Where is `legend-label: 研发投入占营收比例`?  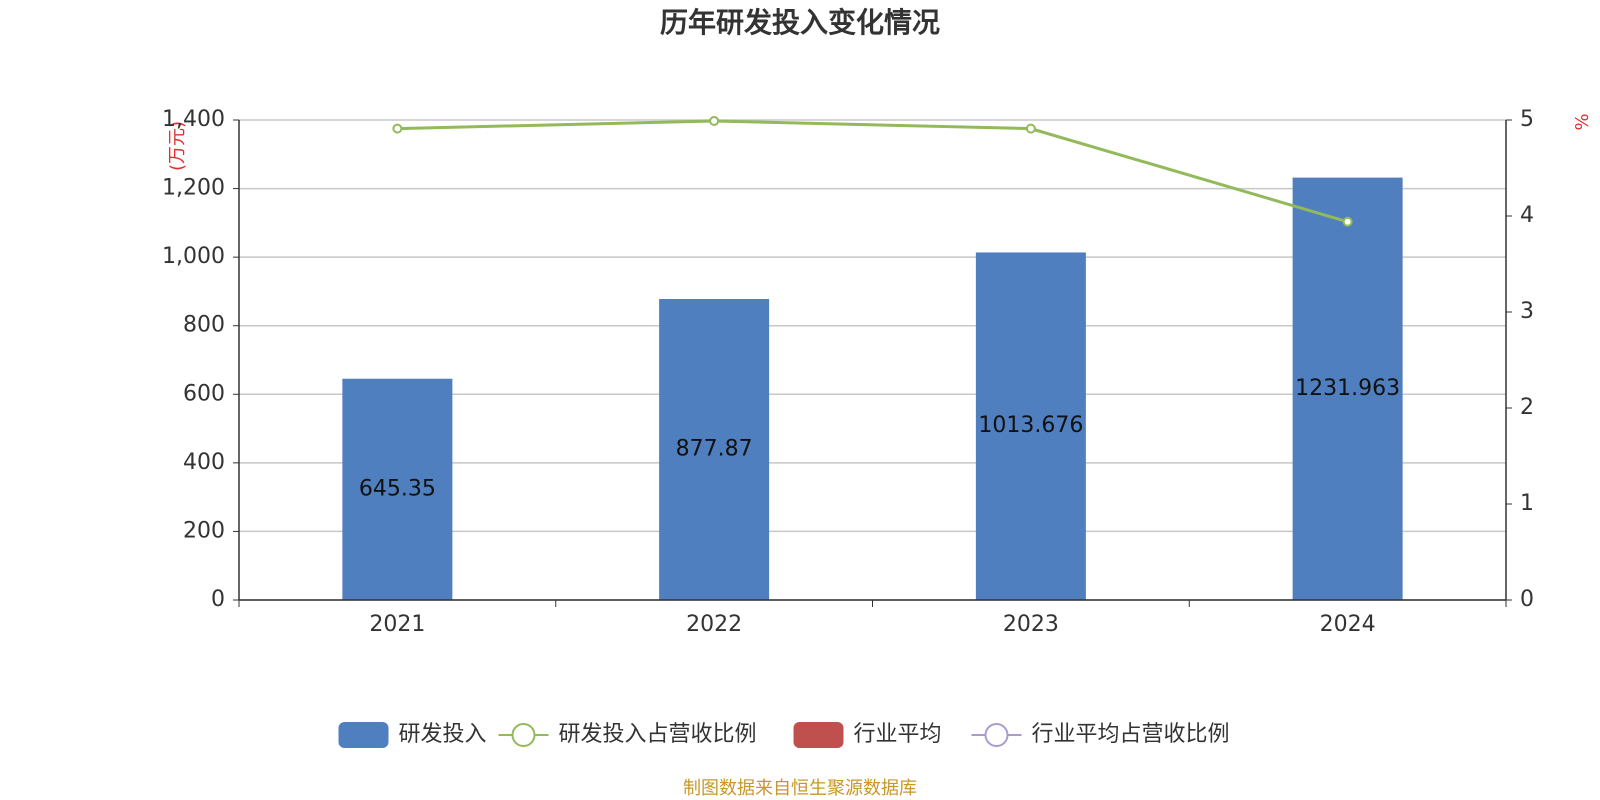
legend-label: 研发投入占营收比例 is located at coordinates (658, 734).